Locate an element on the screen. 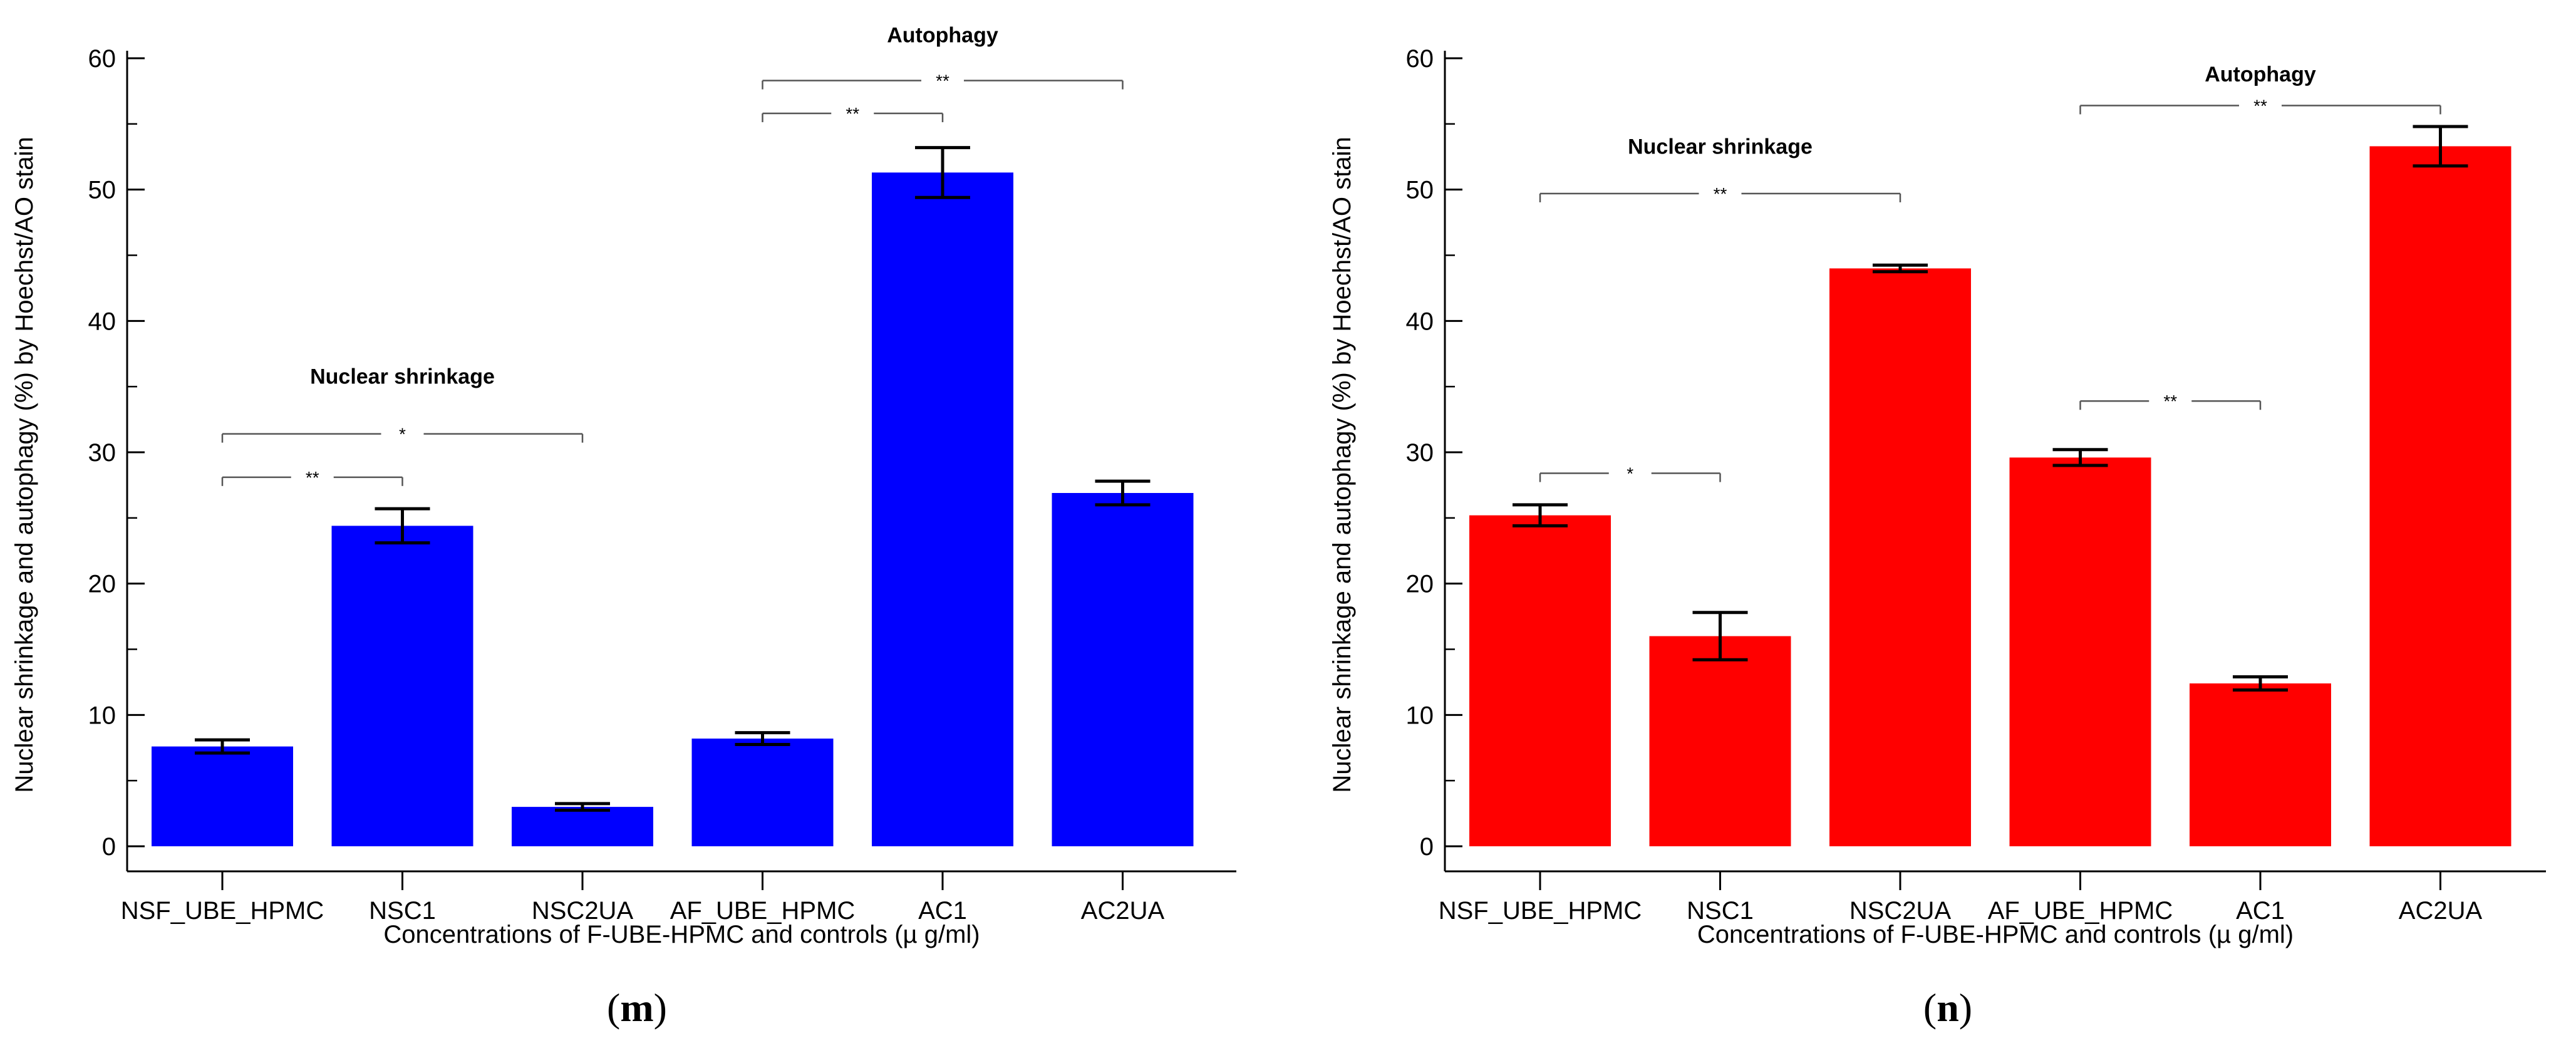  panel-label-letter: m is located at coordinates (636, 1007).